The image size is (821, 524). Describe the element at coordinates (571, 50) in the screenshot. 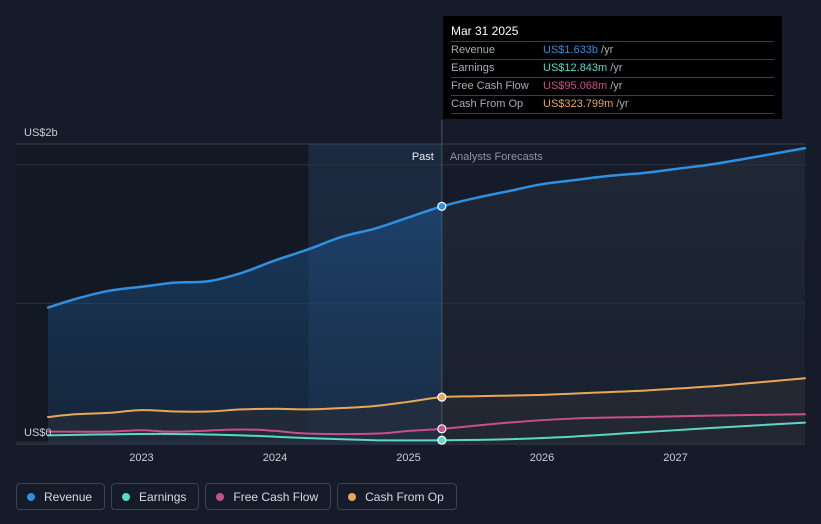

I see `tooltip-value: US$1.633b` at that location.